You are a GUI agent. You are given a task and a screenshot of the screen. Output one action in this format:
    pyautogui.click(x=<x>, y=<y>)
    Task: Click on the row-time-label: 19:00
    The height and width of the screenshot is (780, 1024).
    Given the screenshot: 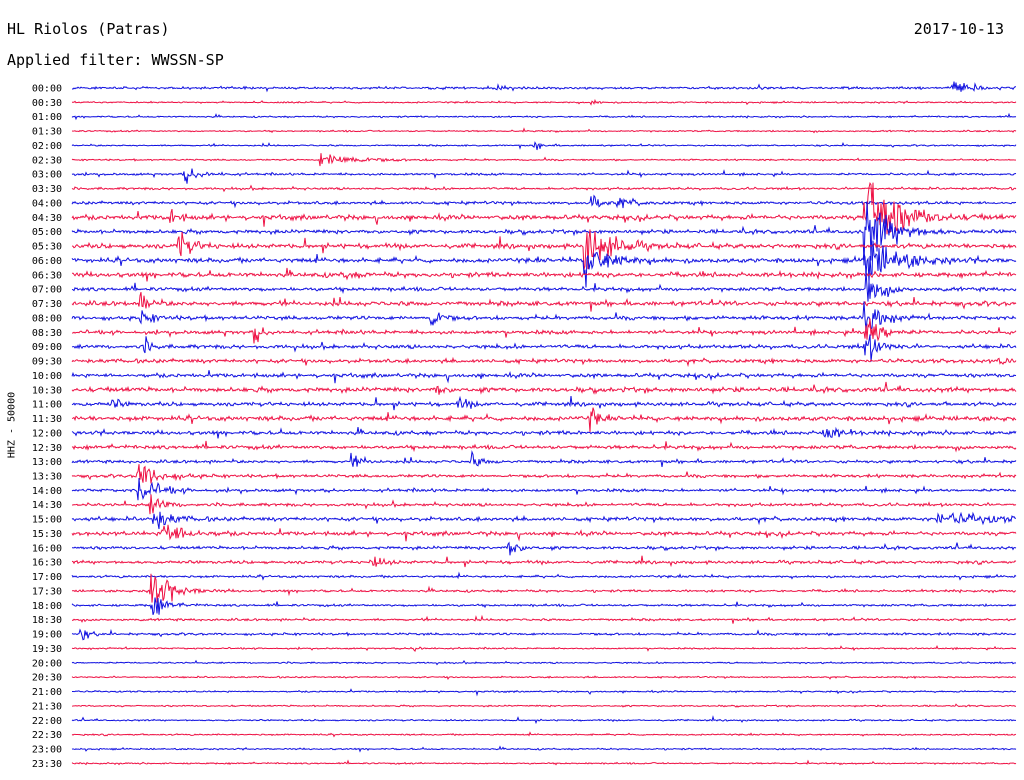 What is the action you would take?
    pyautogui.click(x=47, y=635)
    